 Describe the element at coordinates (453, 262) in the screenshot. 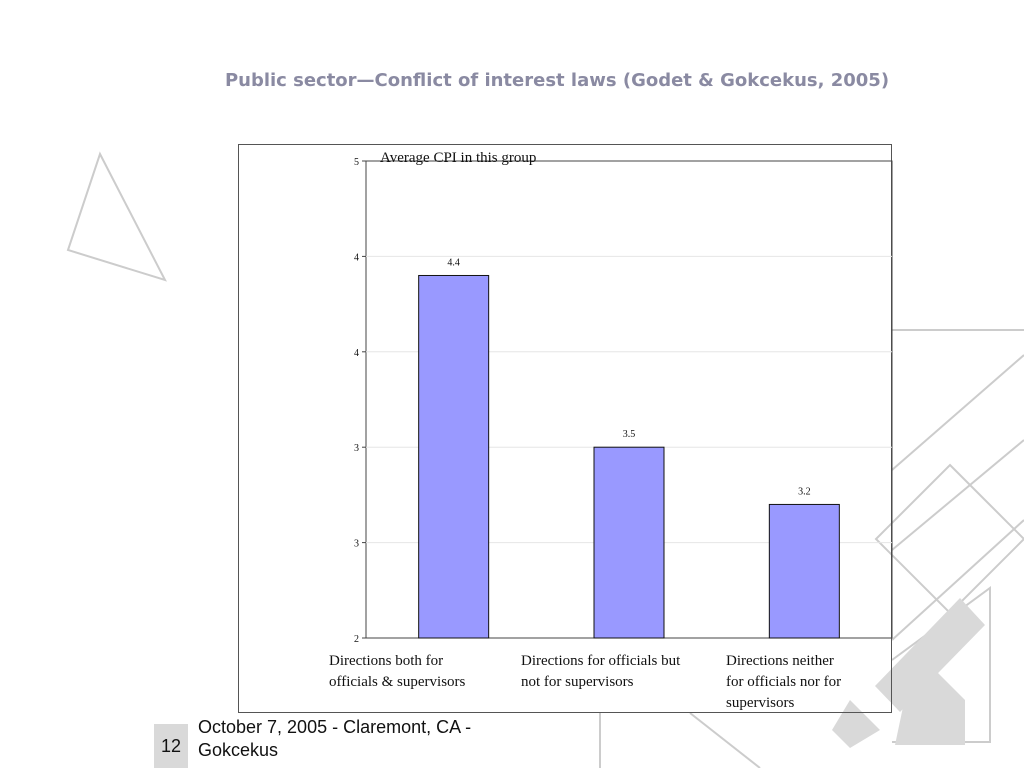

I see `data-label: 4.4` at that location.